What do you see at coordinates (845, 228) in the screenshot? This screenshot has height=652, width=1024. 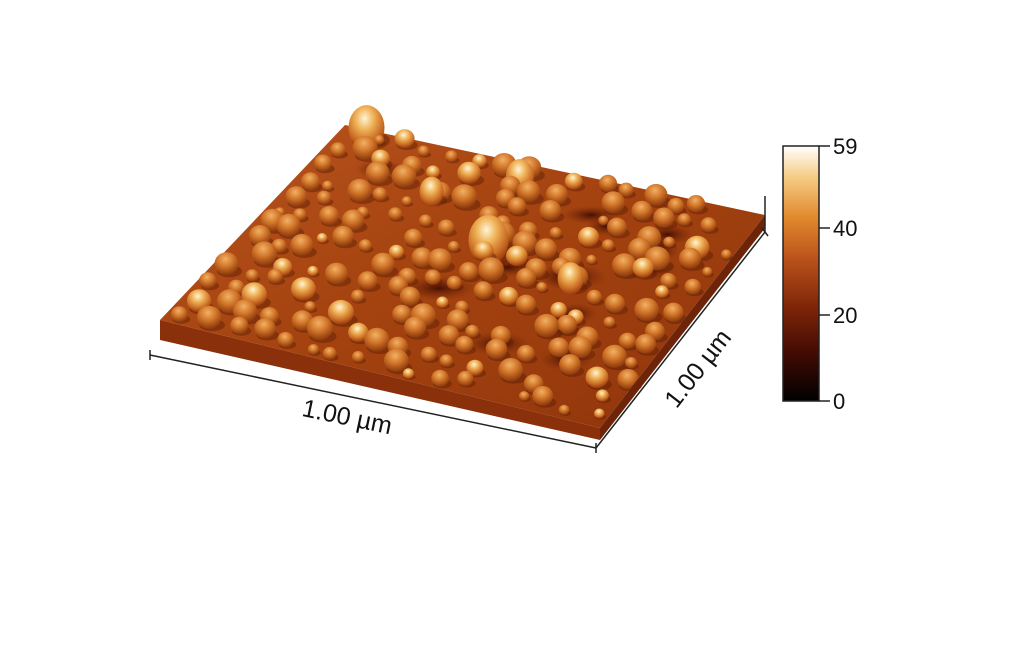 I see `colorbar-label-40: 40` at bounding box center [845, 228].